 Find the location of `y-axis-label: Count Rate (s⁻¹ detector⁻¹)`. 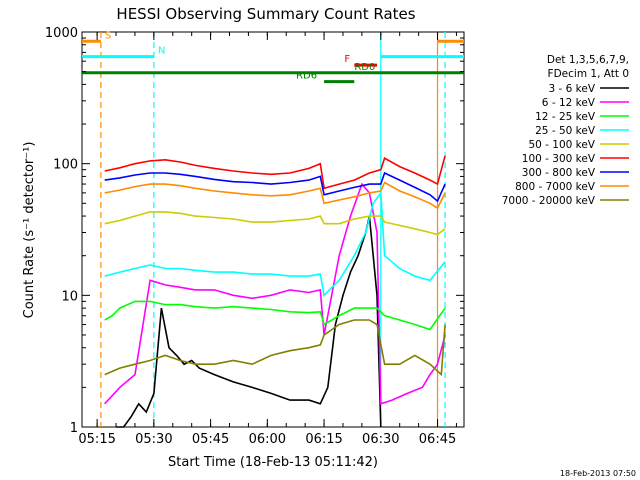

y-axis-label: Count Rate (s⁻¹ detector⁻¹) is located at coordinates (29, 230).